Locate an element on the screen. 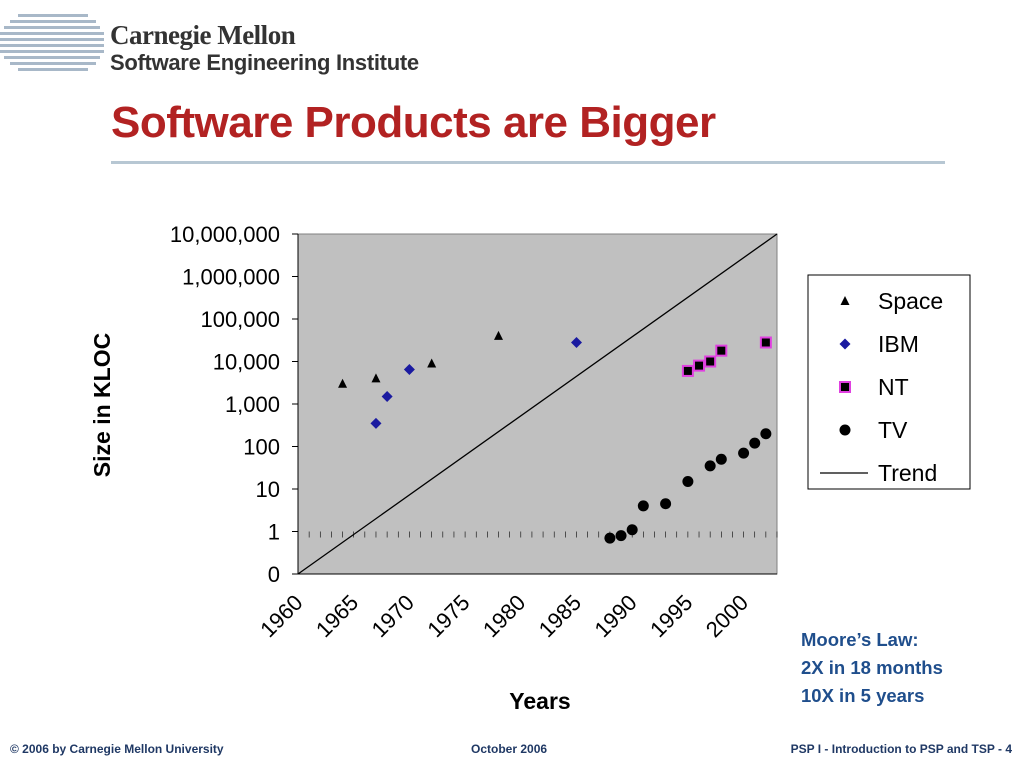 Image resolution: width=1024 pixels, height=768 pixels. x-tick-label: 1965 is located at coordinates (337, 616).